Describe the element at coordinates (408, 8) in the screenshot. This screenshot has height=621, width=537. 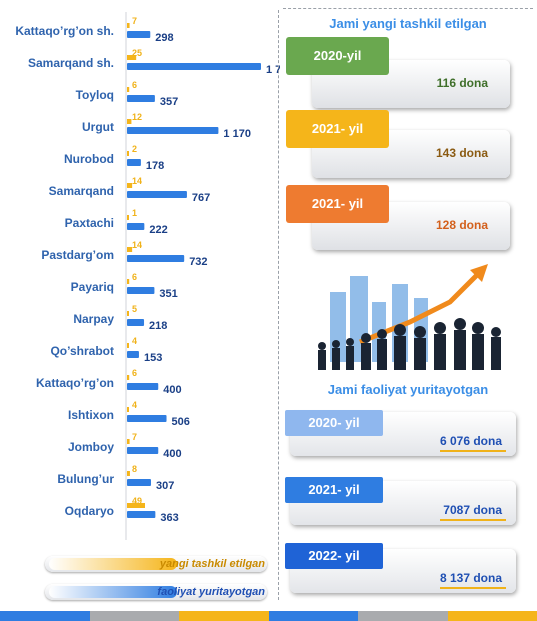
I see `top-divider` at that location.